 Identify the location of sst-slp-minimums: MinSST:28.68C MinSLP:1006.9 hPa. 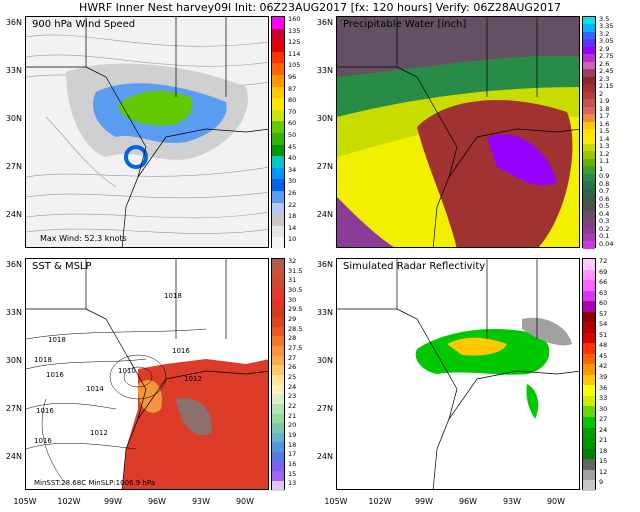
(95, 483).